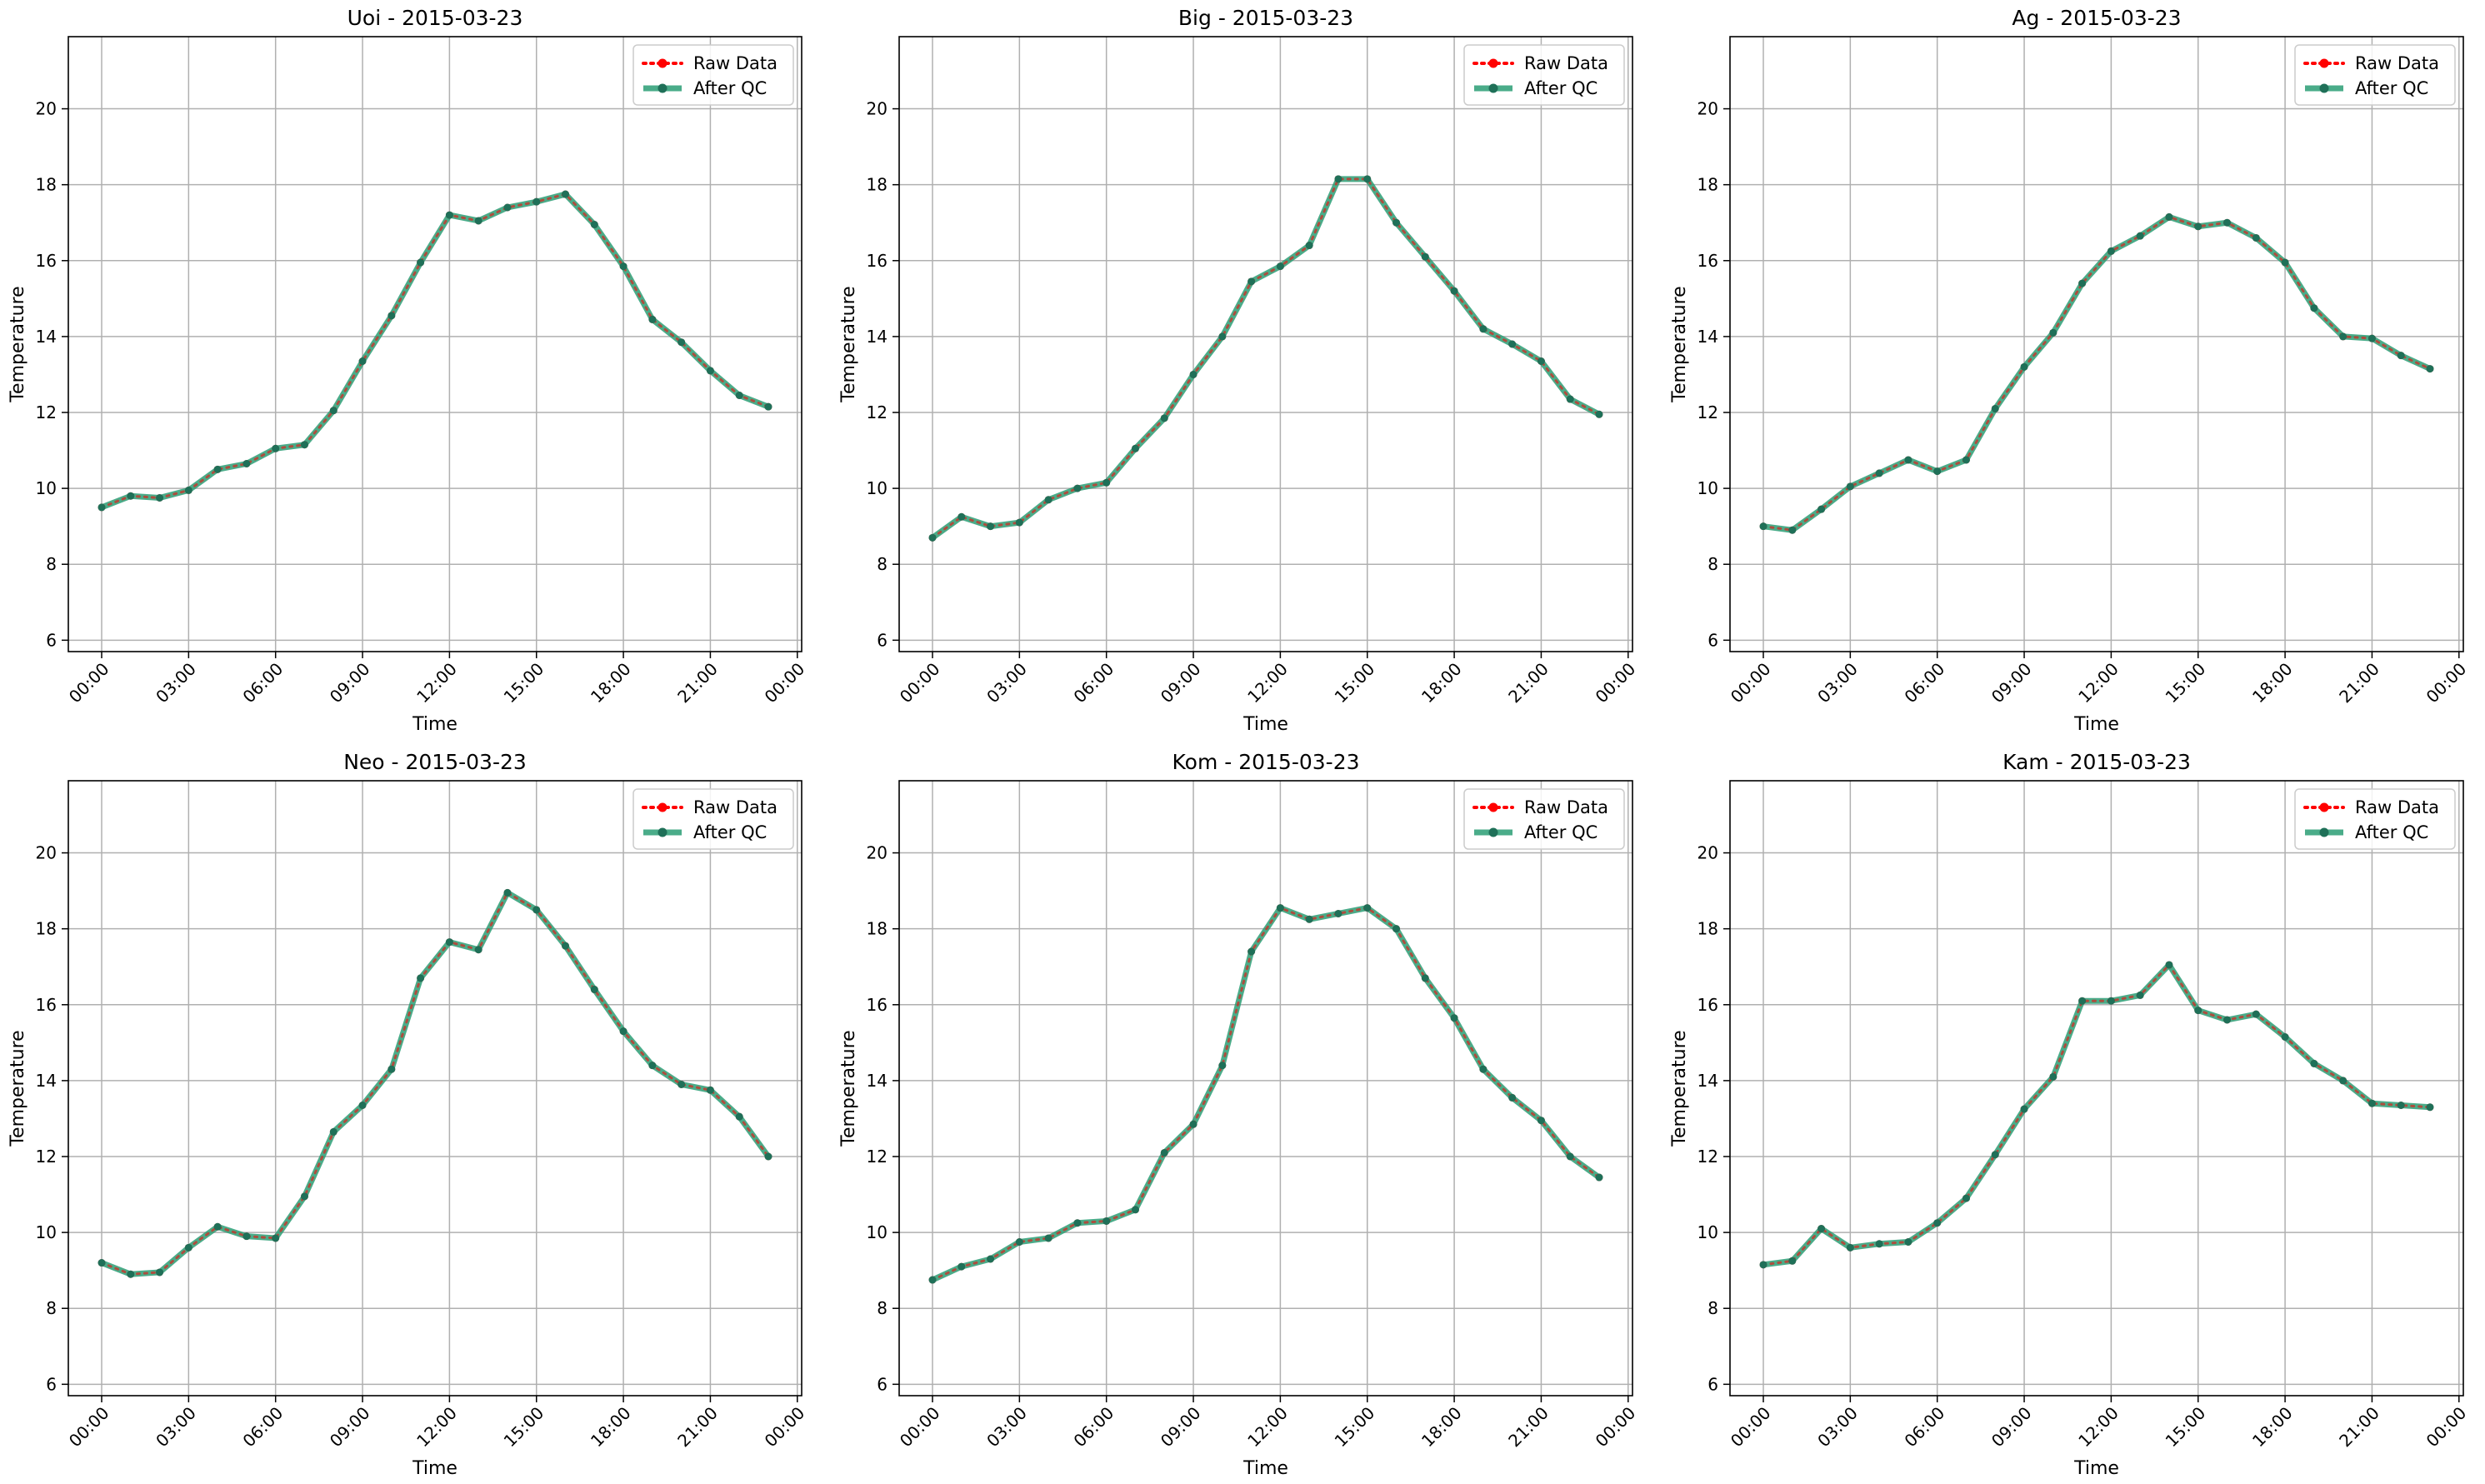  I want to click on x-tick-label: 18:00, so click(611, 1427).